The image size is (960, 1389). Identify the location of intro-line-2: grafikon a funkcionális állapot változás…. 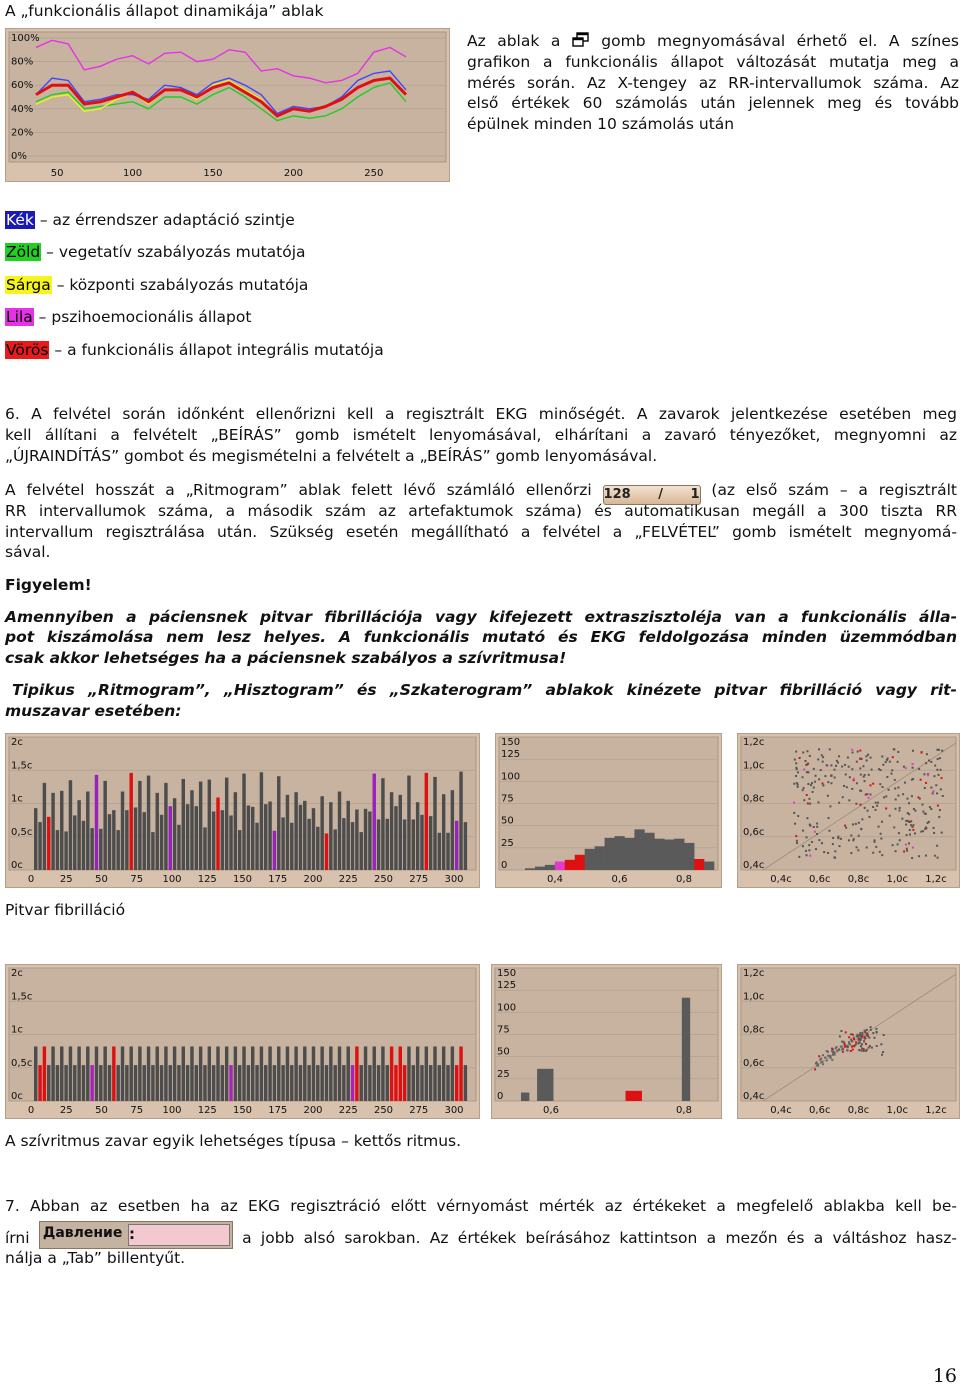
(713, 62).